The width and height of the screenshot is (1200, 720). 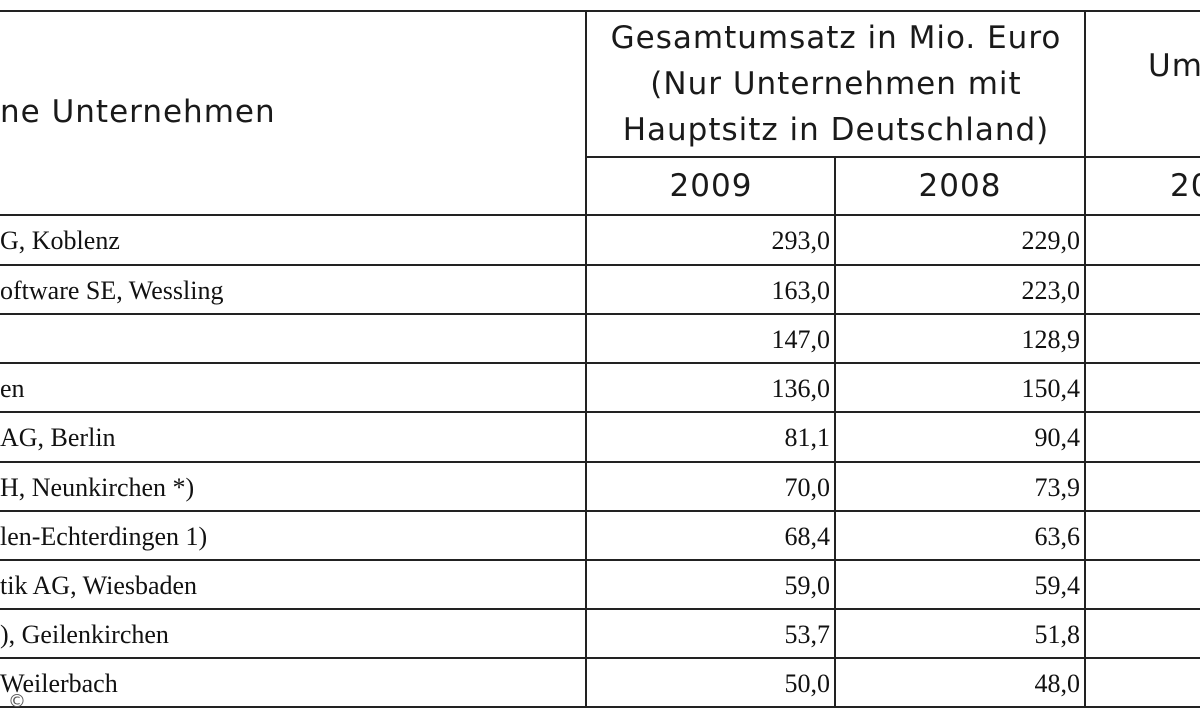 I want to click on value-2009: 53,7, so click(x=807, y=634).